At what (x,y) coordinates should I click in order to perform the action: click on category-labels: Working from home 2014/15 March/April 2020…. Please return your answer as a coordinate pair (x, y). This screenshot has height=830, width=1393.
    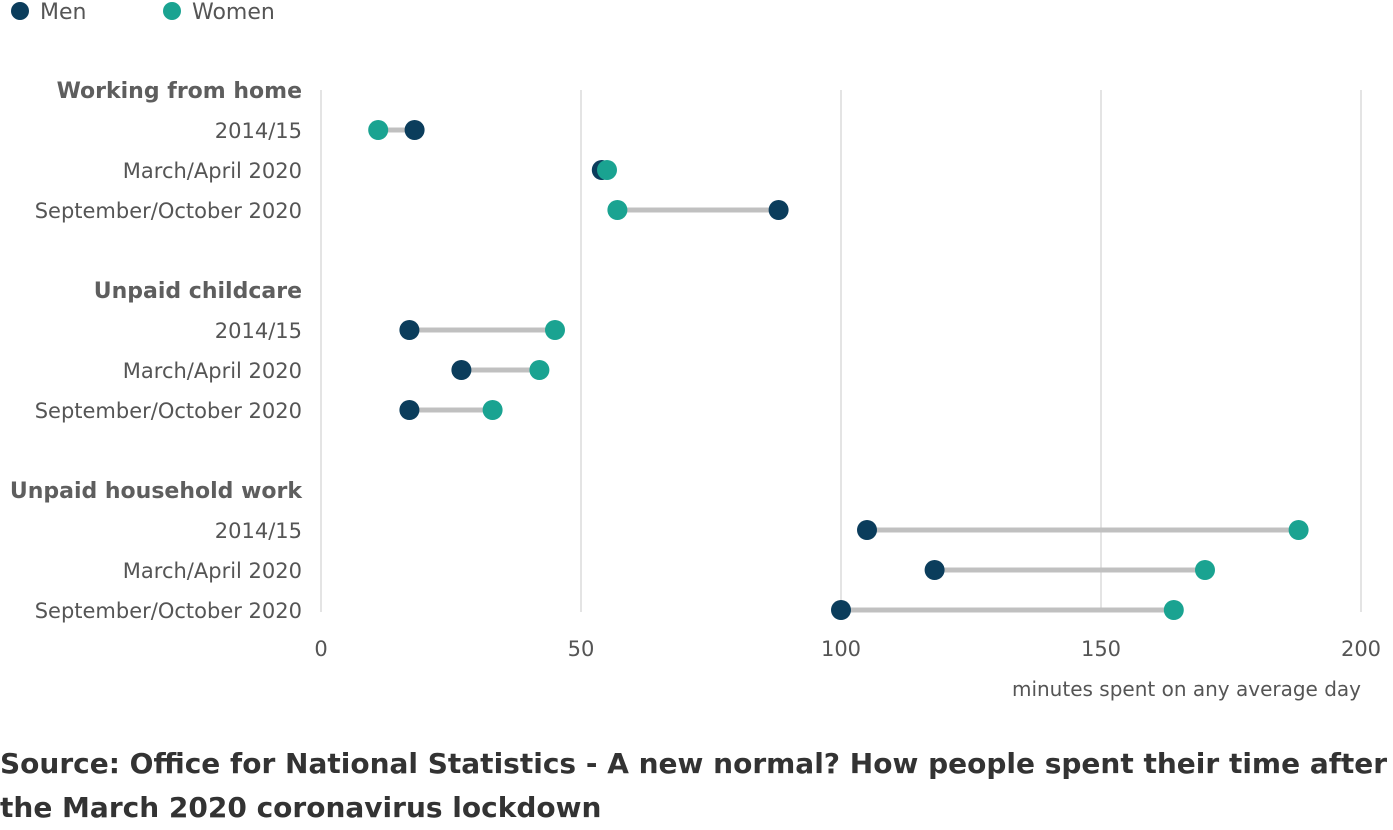
    Looking at the image, I should click on (157, 351).